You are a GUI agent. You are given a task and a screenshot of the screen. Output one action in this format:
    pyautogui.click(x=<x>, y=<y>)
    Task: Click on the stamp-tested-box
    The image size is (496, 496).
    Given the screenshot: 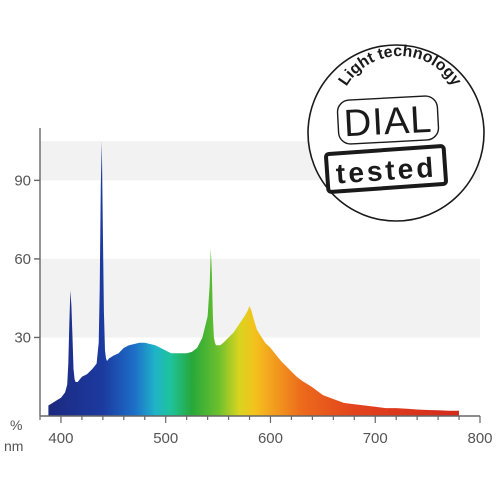 What is the action you would take?
    pyautogui.click(x=386, y=169)
    